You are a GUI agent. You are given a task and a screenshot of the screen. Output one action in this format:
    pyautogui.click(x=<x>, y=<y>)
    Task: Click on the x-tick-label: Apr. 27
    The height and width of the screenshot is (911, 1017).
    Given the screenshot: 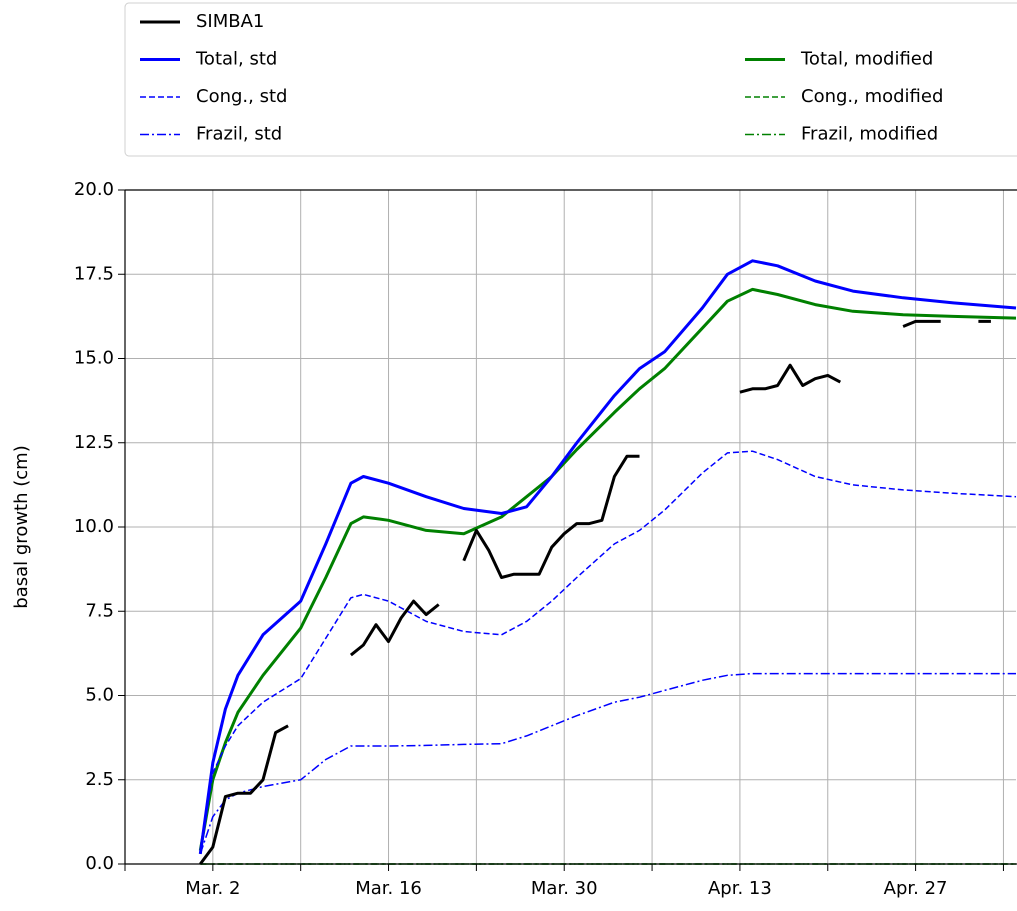 What is the action you would take?
    pyautogui.click(x=916, y=888)
    